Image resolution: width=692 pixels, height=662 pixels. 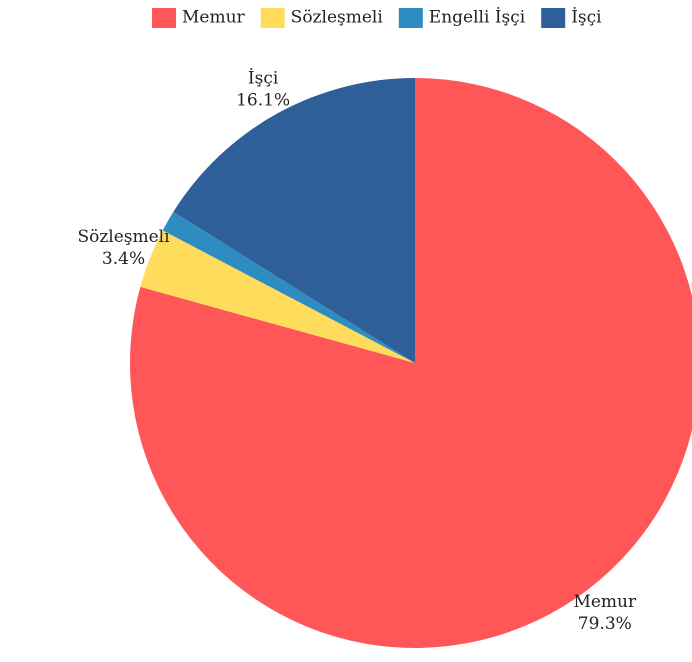 I want to click on slice-label: Memur, so click(x=605, y=602).